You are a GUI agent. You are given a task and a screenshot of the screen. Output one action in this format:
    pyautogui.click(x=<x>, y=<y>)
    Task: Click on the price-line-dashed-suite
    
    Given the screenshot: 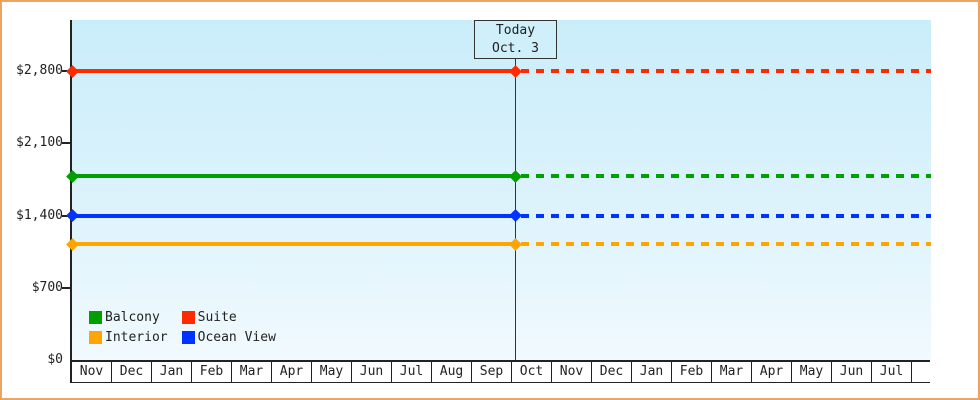 What is the action you would take?
    pyautogui.click(x=726, y=71)
    